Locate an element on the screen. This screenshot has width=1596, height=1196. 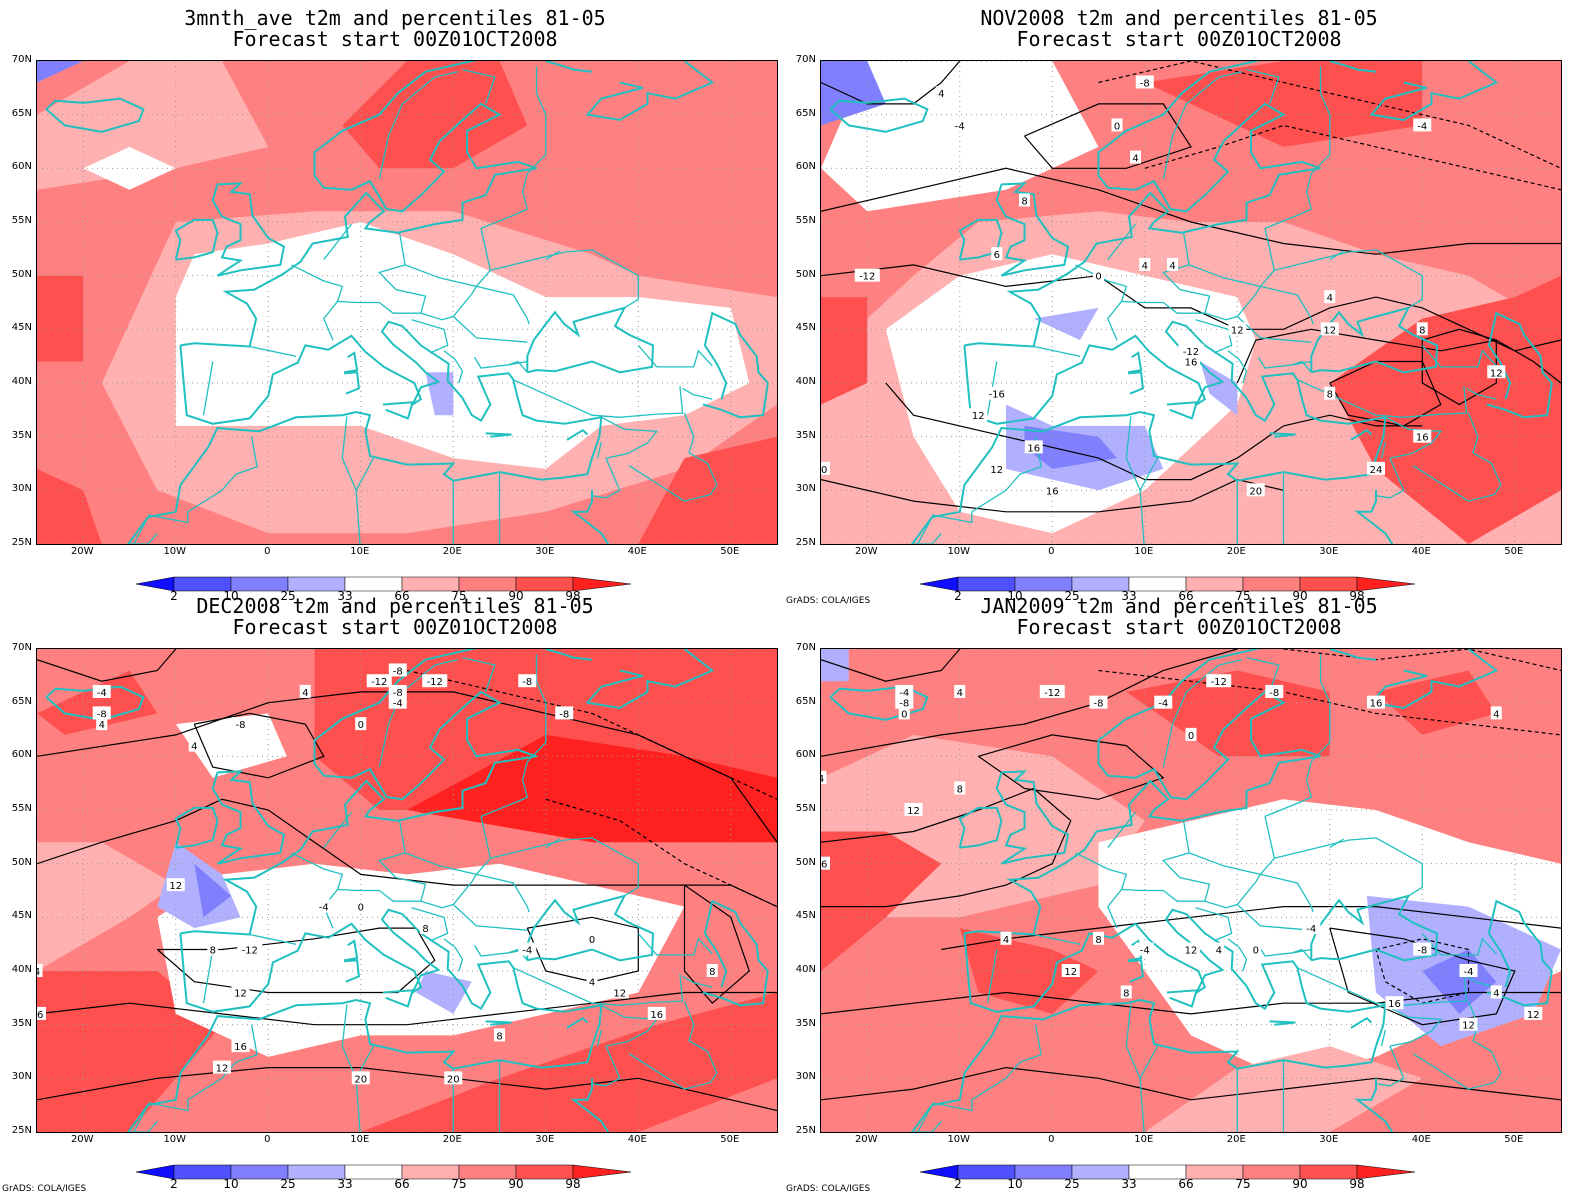
lat-tick-label: 40N is located at coordinates (805, 969).